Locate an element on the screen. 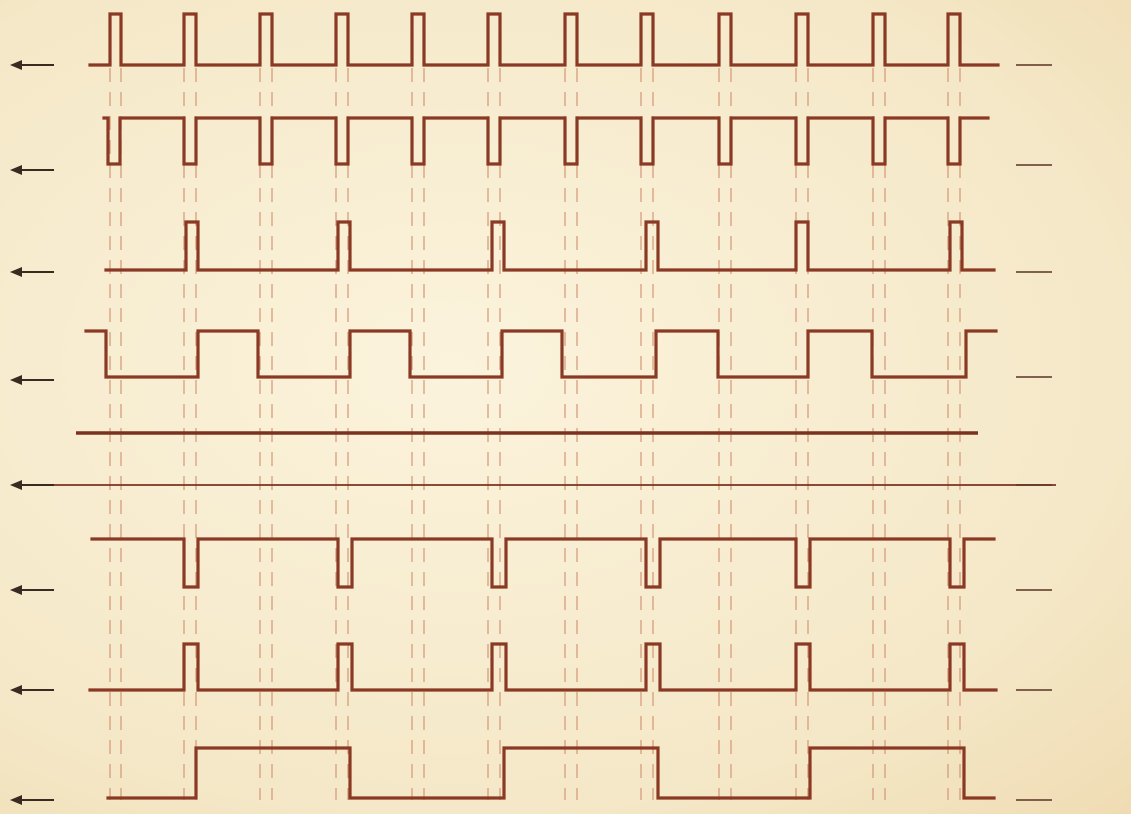 The height and width of the screenshot is (814, 1131). signal-6-trace is located at coordinates (543, 563).